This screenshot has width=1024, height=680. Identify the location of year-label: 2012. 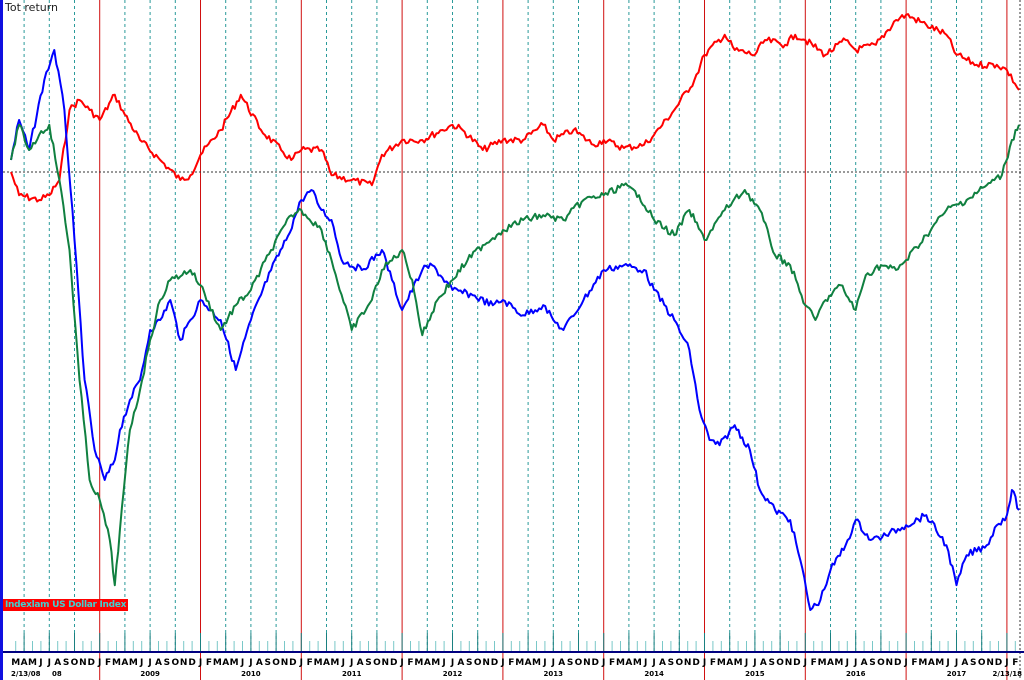
(453, 674).